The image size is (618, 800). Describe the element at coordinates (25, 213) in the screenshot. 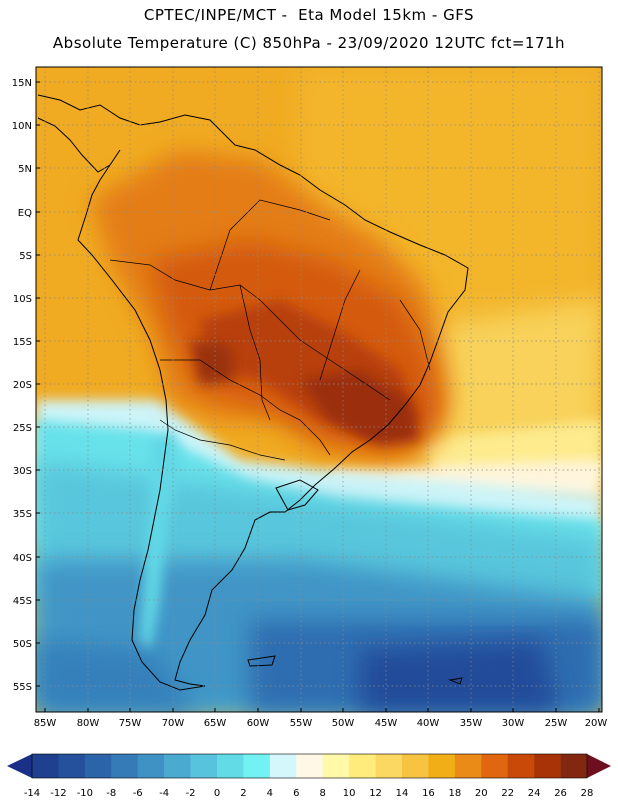

I see `lat-label: EQ` at that location.